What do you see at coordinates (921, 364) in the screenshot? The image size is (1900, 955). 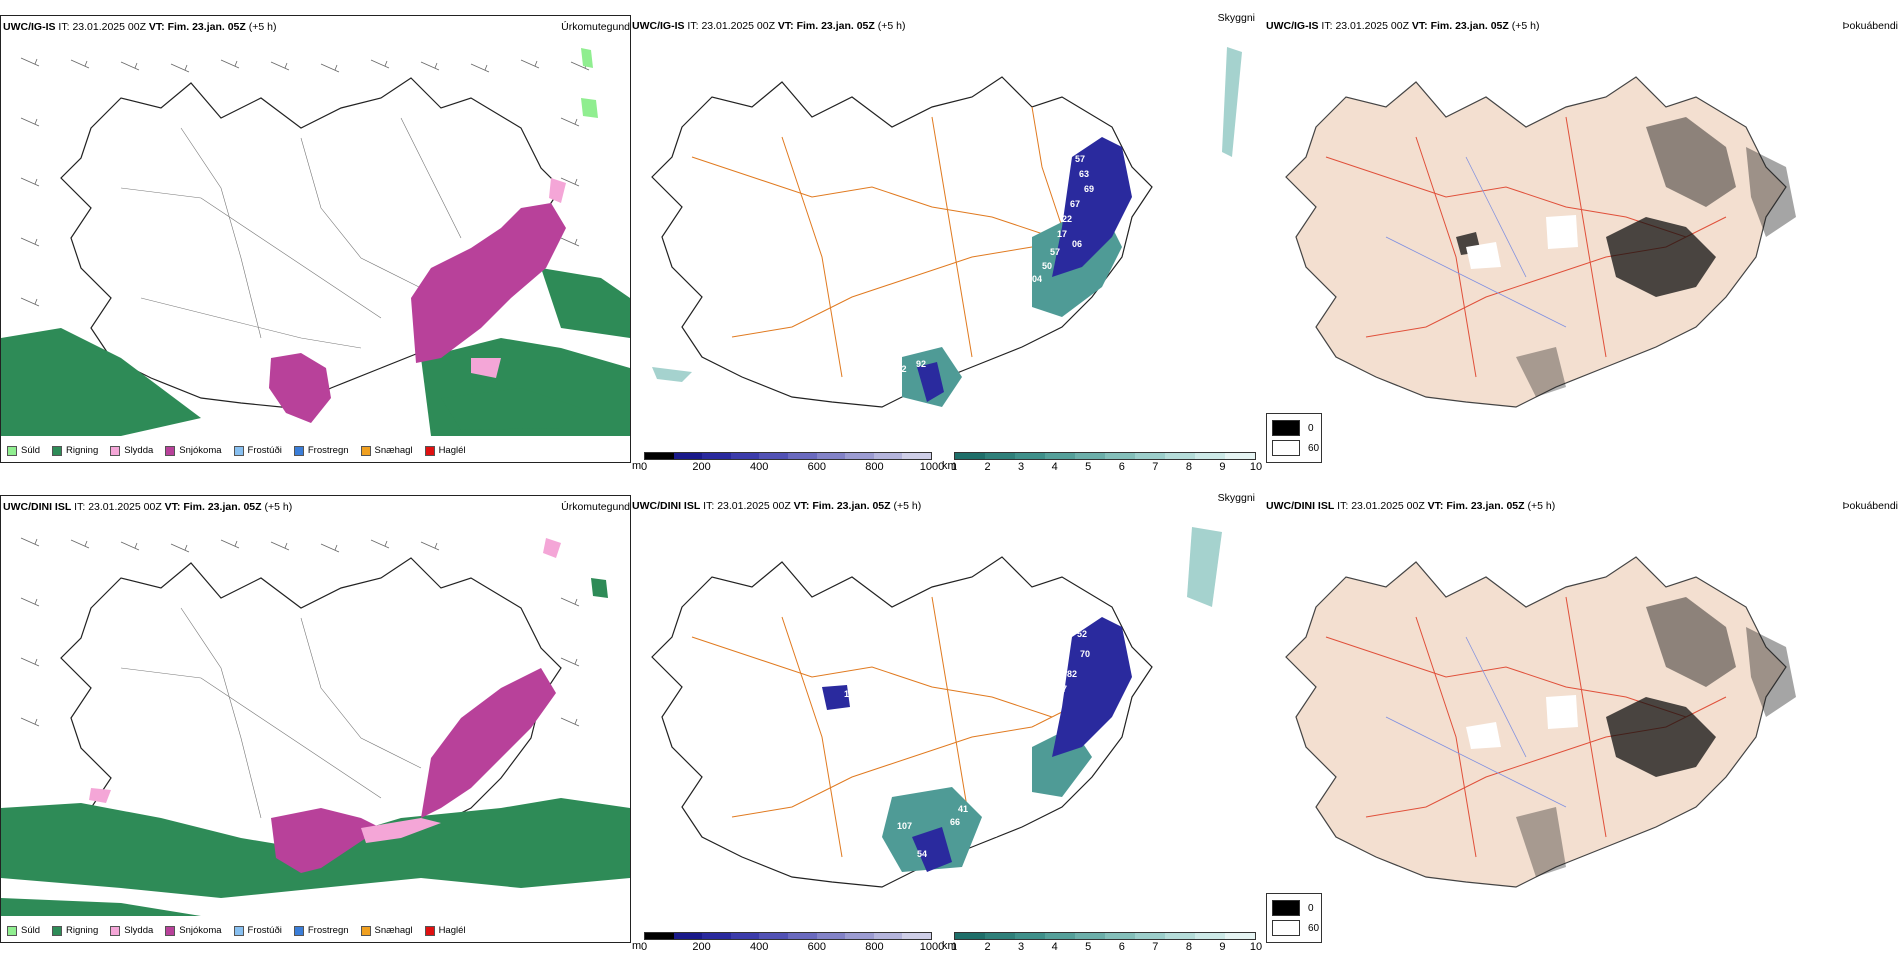 I see `visibility-value-label: 92` at bounding box center [921, 364].